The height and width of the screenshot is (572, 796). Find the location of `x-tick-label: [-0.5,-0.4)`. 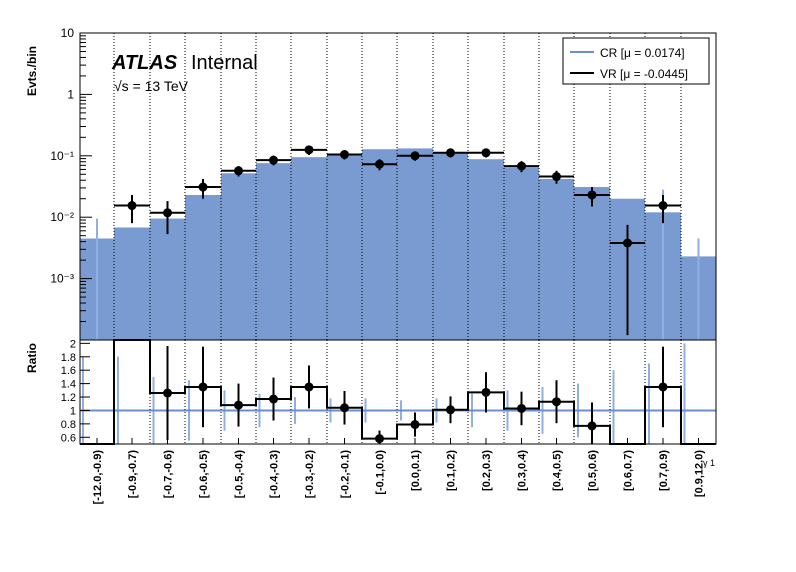

x-tick-label: [-0.5,-0.4) is located at coordinates (240, 474).